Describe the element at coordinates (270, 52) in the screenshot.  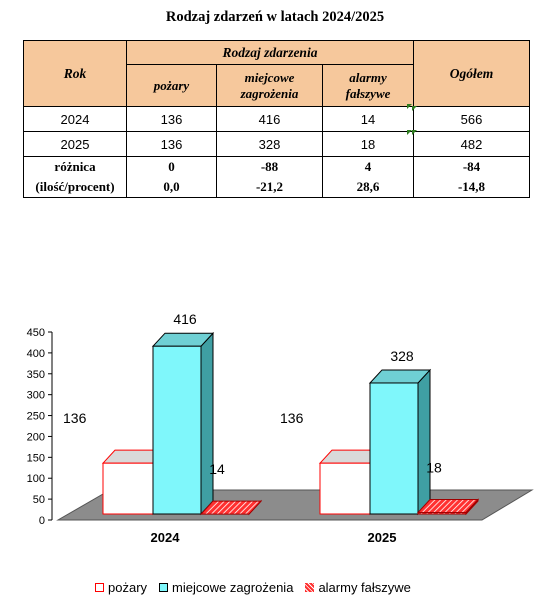
I see `header-rodzaj: Rodzaj zdarzenia` at that location.